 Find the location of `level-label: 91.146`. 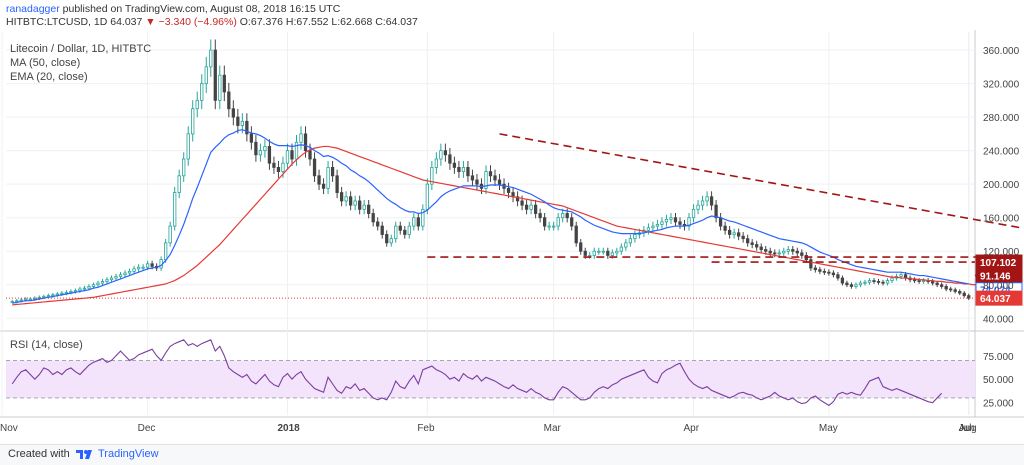

level-label: 91.146 is located at coordinates (995, 276).